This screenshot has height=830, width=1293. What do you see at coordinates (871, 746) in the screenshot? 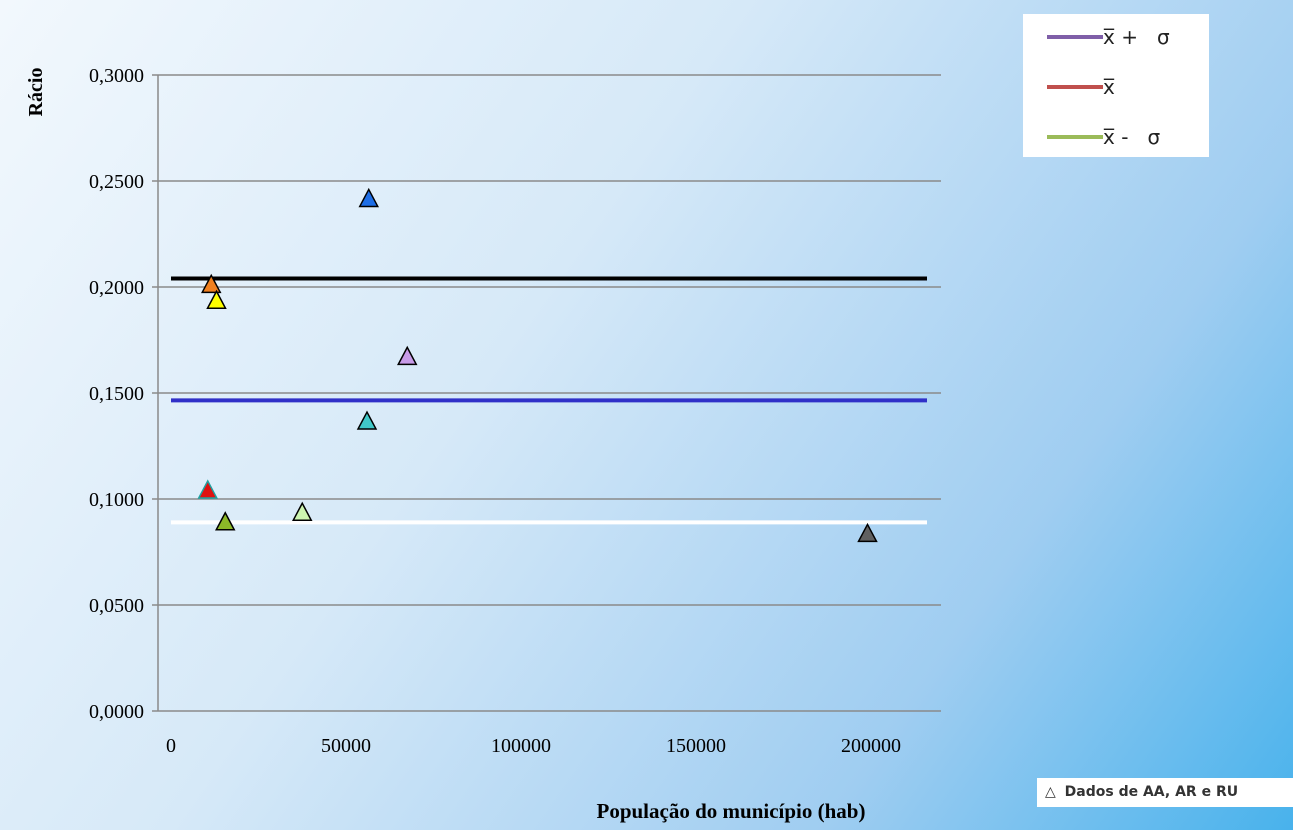
I see `x-tick-label: 200000` at bounding box center [871, 746].